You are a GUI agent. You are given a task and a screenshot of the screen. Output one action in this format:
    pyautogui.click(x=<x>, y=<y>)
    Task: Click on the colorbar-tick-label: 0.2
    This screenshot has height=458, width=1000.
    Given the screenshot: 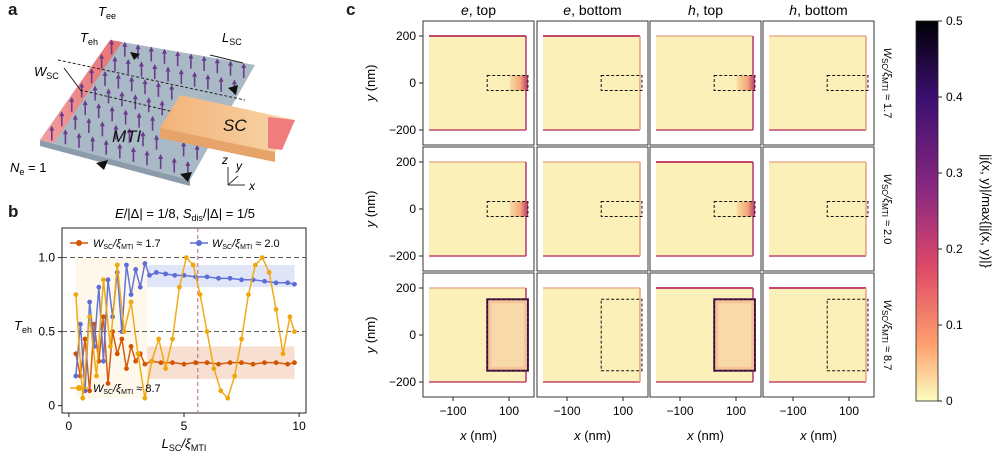 What is the action you would take?
    pyautogui.click(x=954, y=249)
    